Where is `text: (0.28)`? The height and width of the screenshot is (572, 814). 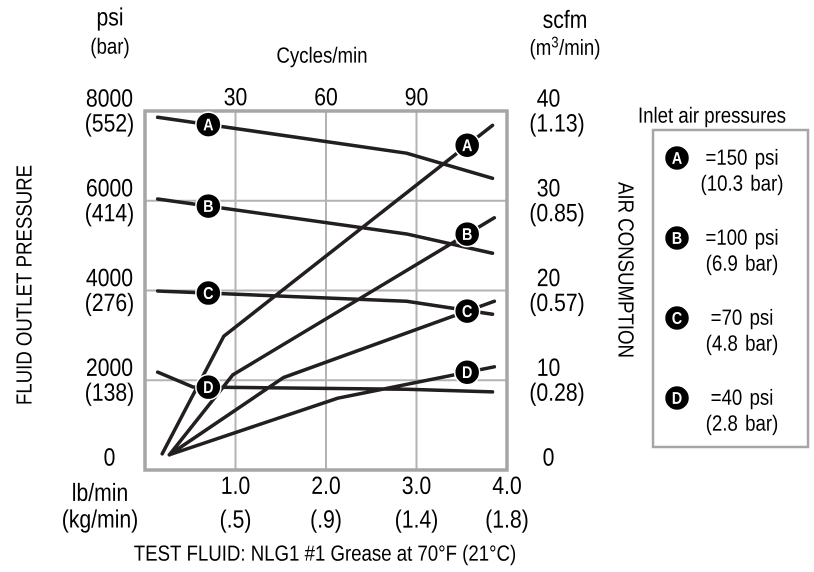 text: (0.28) is located at coordinates (557, 394).